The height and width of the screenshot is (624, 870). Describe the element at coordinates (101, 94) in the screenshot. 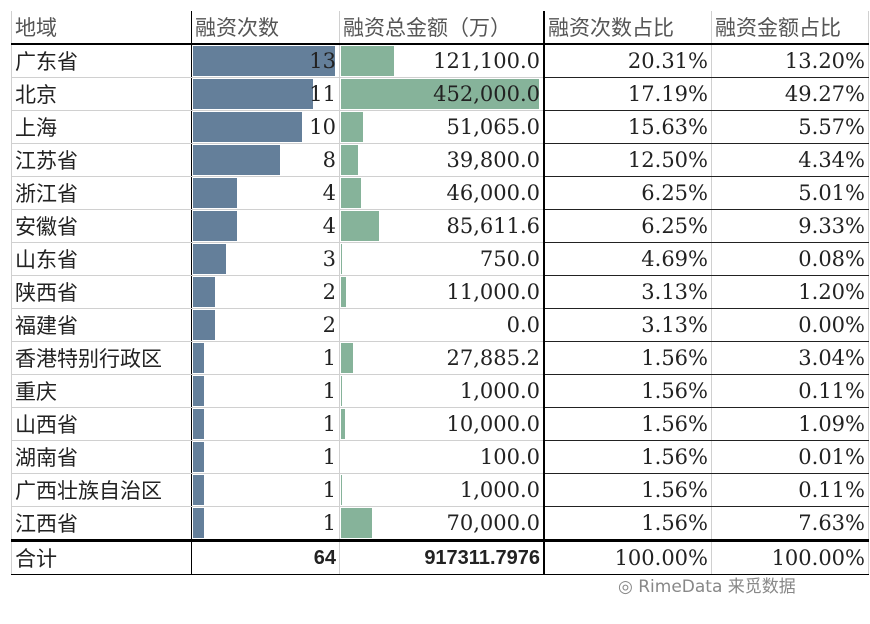

I see `region-cell: 北京` at that location.